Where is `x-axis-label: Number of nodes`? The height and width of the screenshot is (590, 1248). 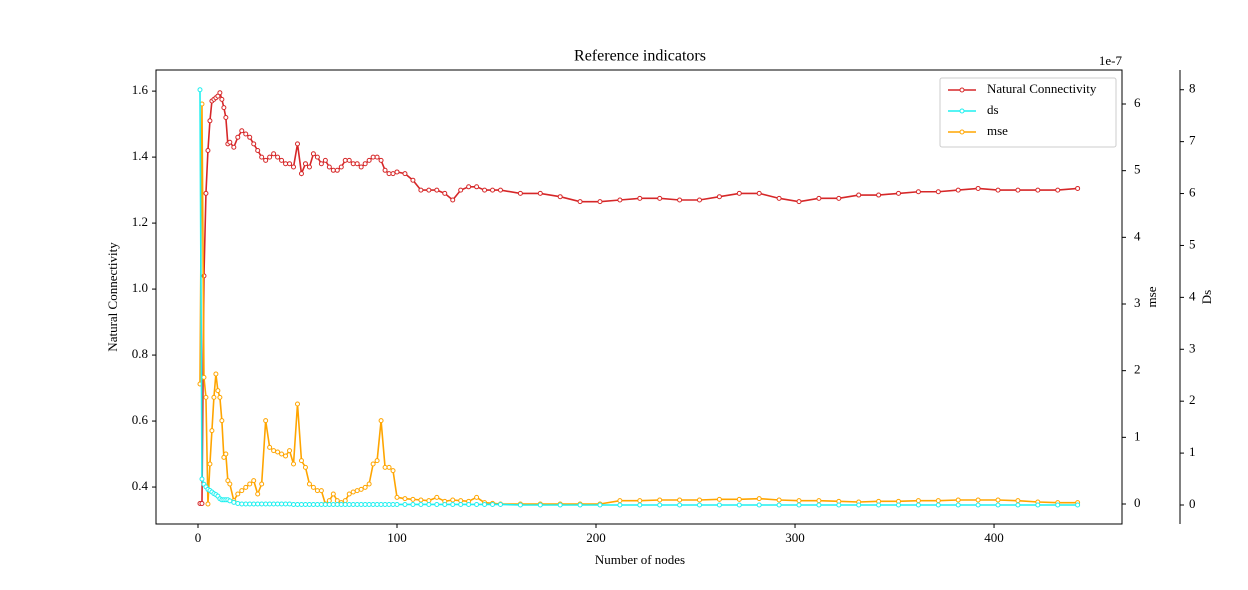
x-axis-label: Number of nodes is located at coordinates (640, 559).